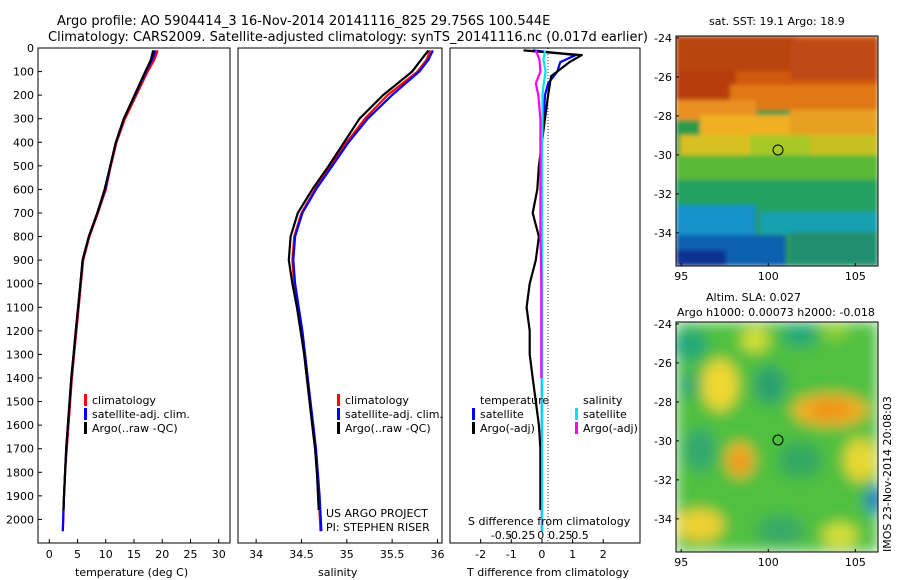 This screenshot has width=900, height=580. I want to click on depth-tick-label: 700, so click(23, 213).